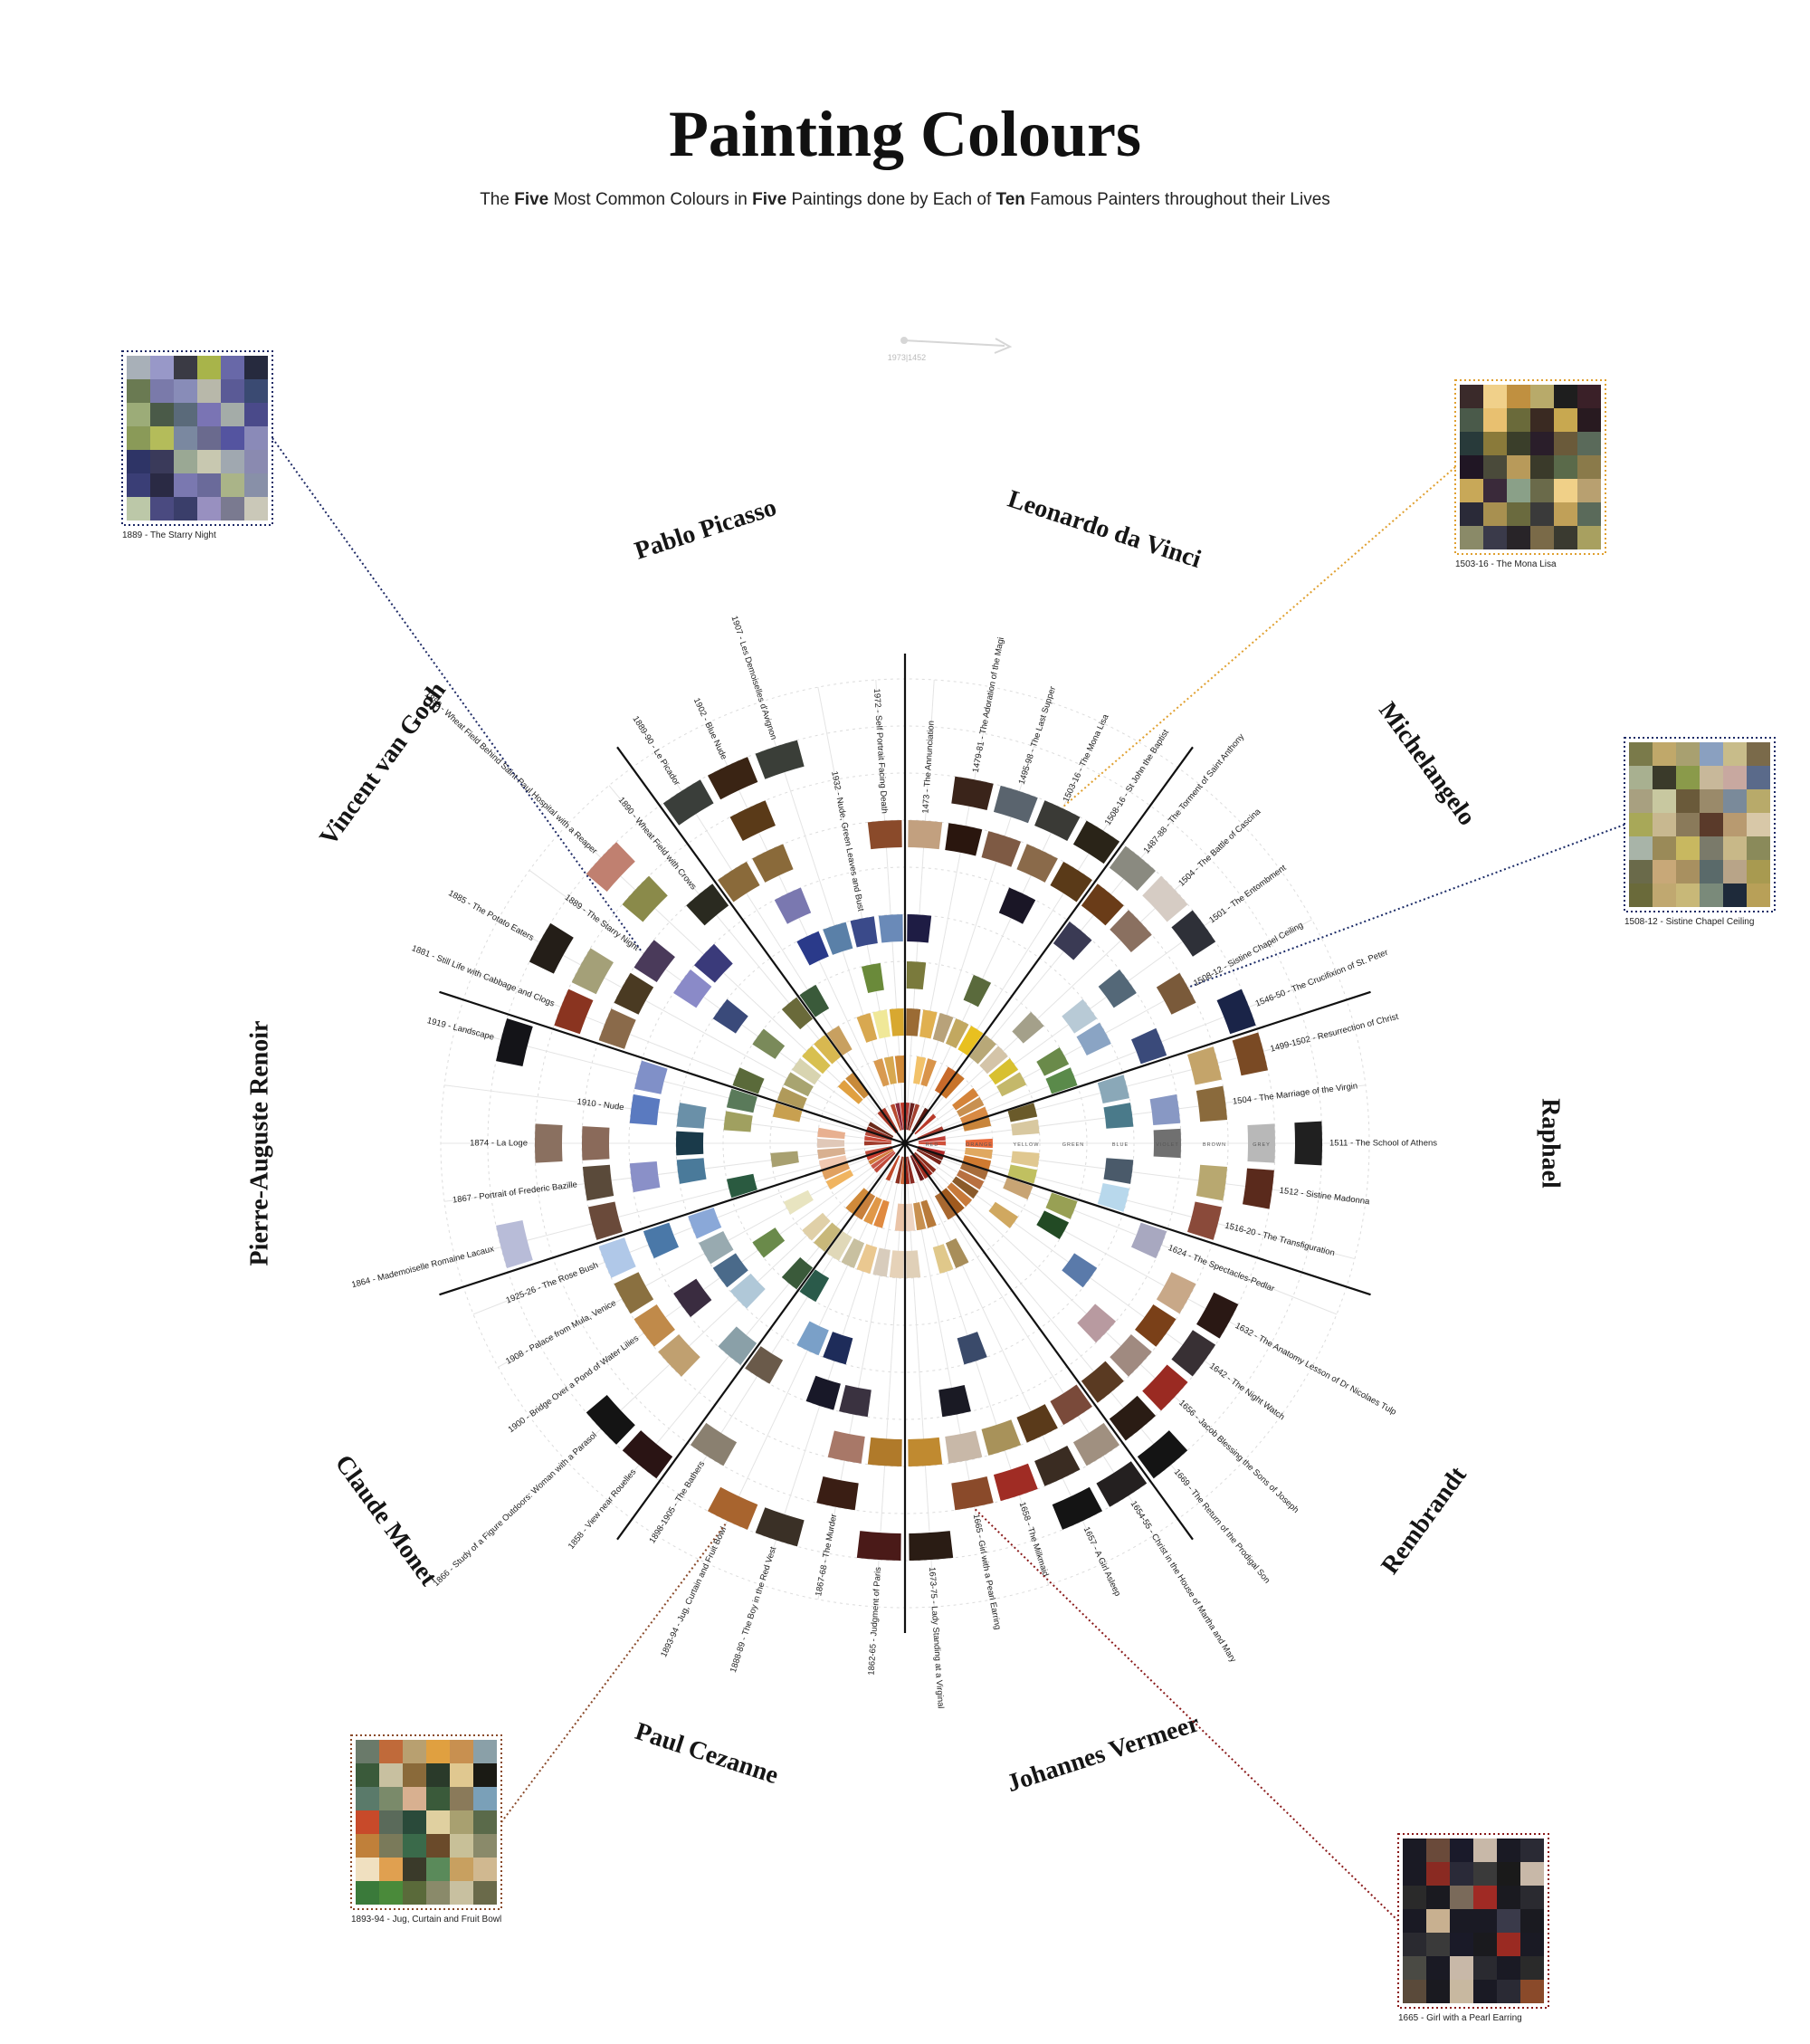  I want to click on subtitle-part: Five, so click(769, 199).